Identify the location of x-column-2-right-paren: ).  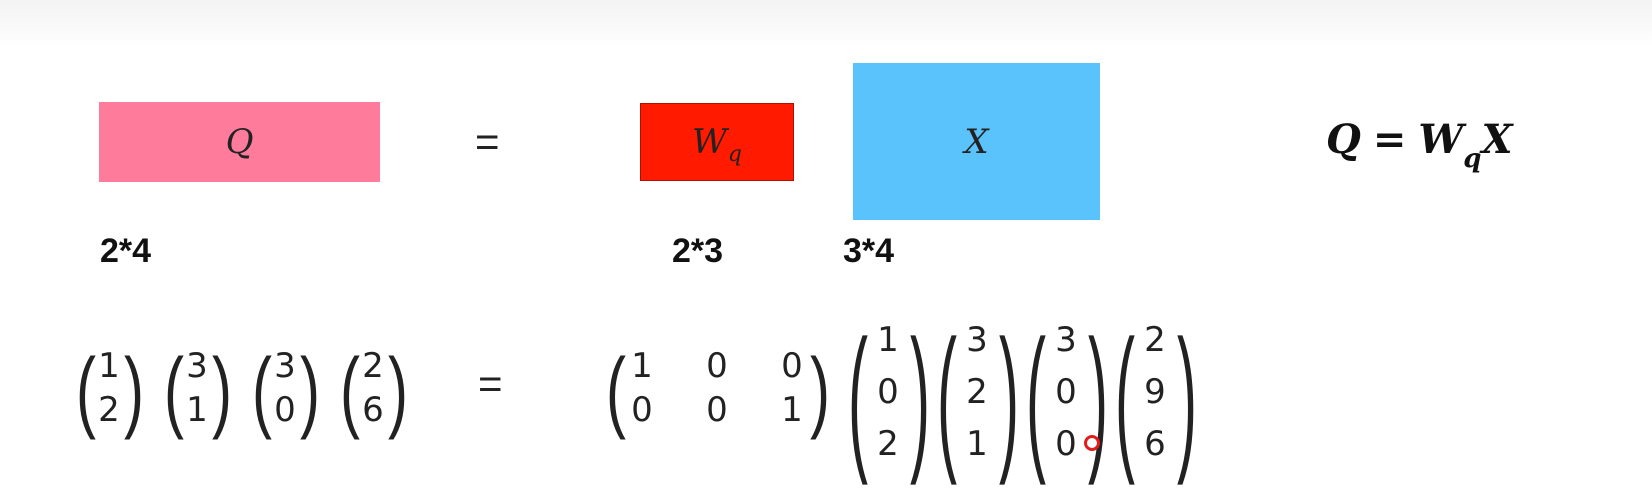
(1098, 397).